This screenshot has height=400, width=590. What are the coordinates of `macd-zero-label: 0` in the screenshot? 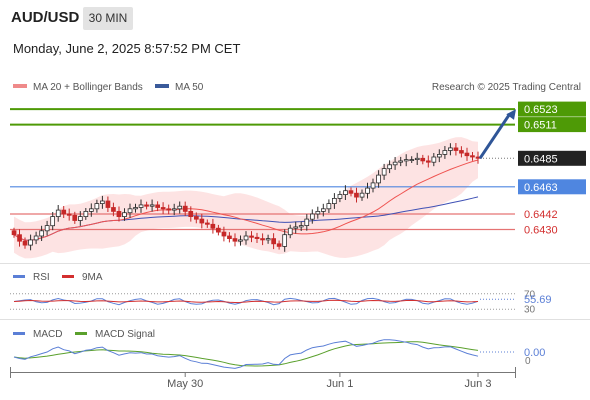 It's located at (528, 361).